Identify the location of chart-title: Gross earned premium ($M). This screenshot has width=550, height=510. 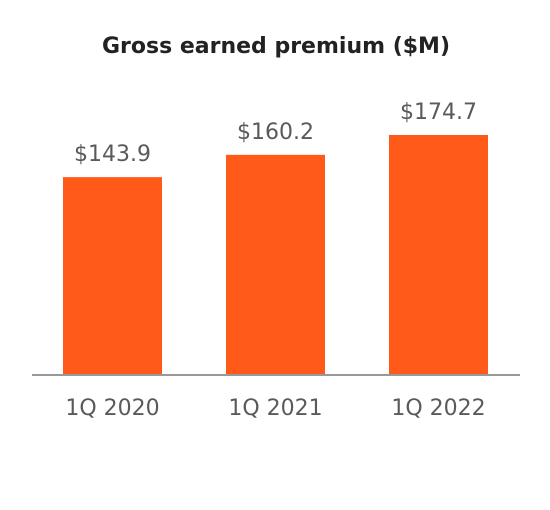
(276, 46).